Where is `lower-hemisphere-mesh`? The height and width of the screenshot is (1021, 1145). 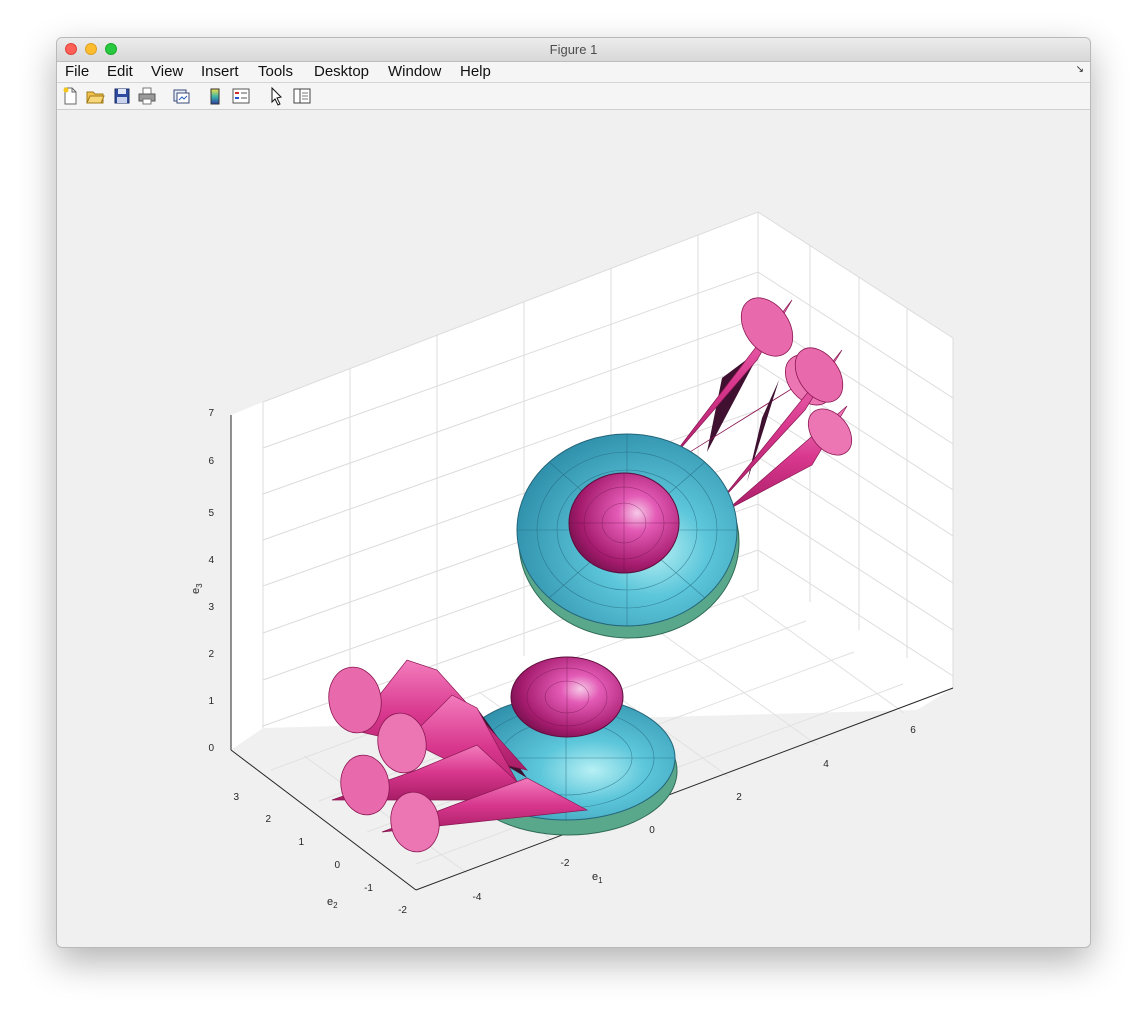 lower-hemisphere-mesh is located at coordinates (567, 697).